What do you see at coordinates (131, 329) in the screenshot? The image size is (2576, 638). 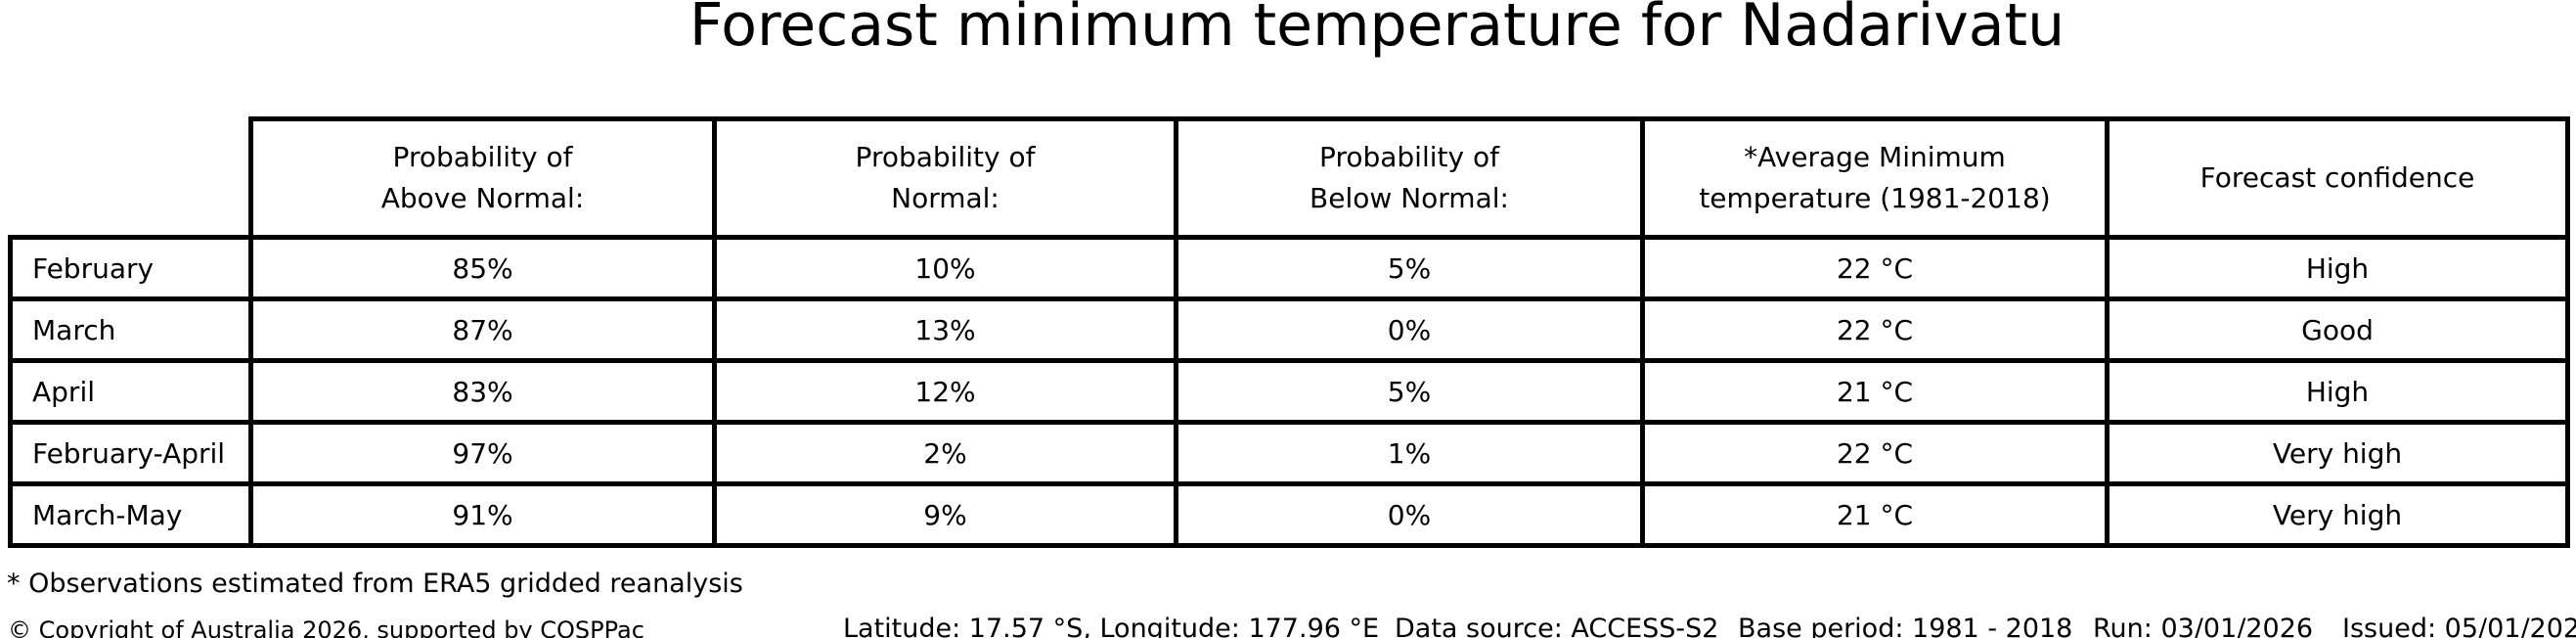 I see `row-label: March` at bounding box center [131, 329].